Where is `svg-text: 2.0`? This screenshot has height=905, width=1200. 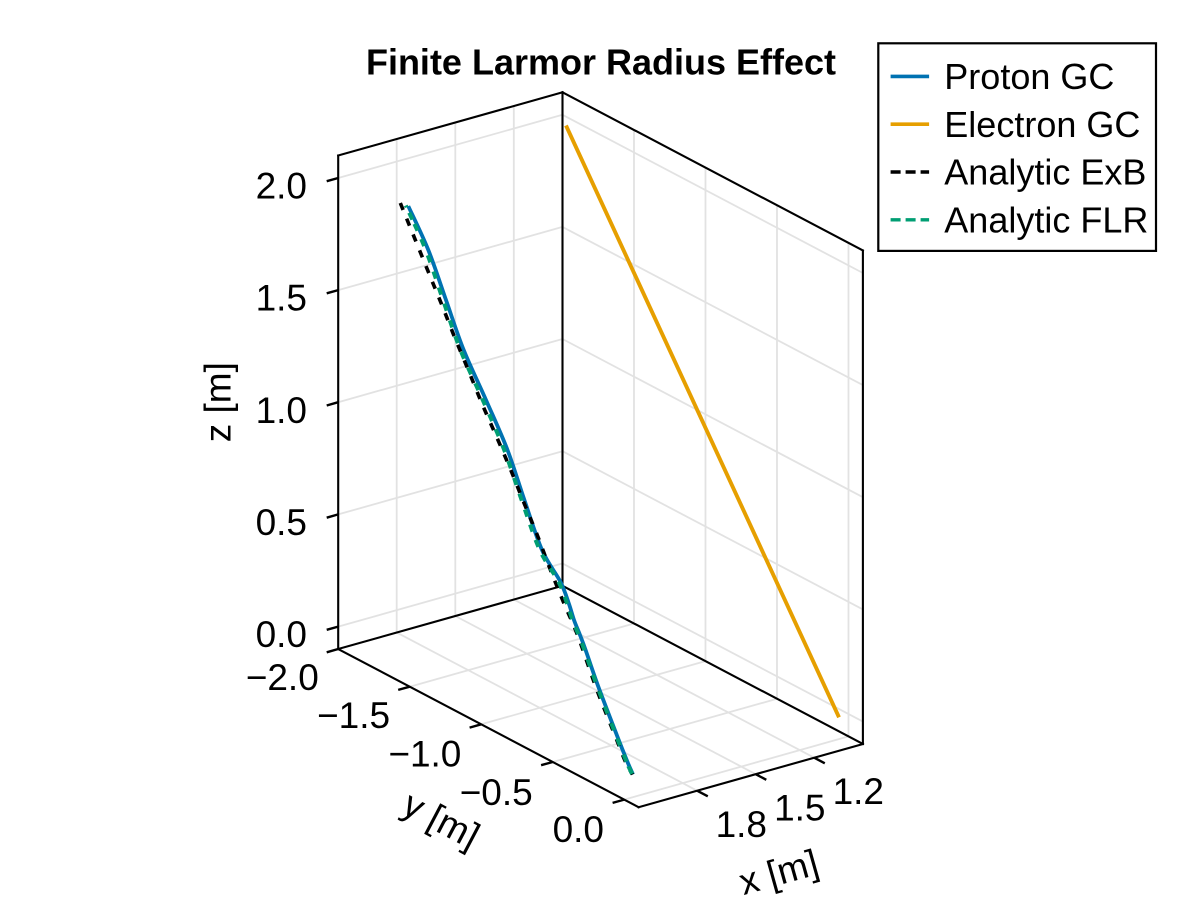
svg-text: 2.0 is located at coordinates (281, 186).